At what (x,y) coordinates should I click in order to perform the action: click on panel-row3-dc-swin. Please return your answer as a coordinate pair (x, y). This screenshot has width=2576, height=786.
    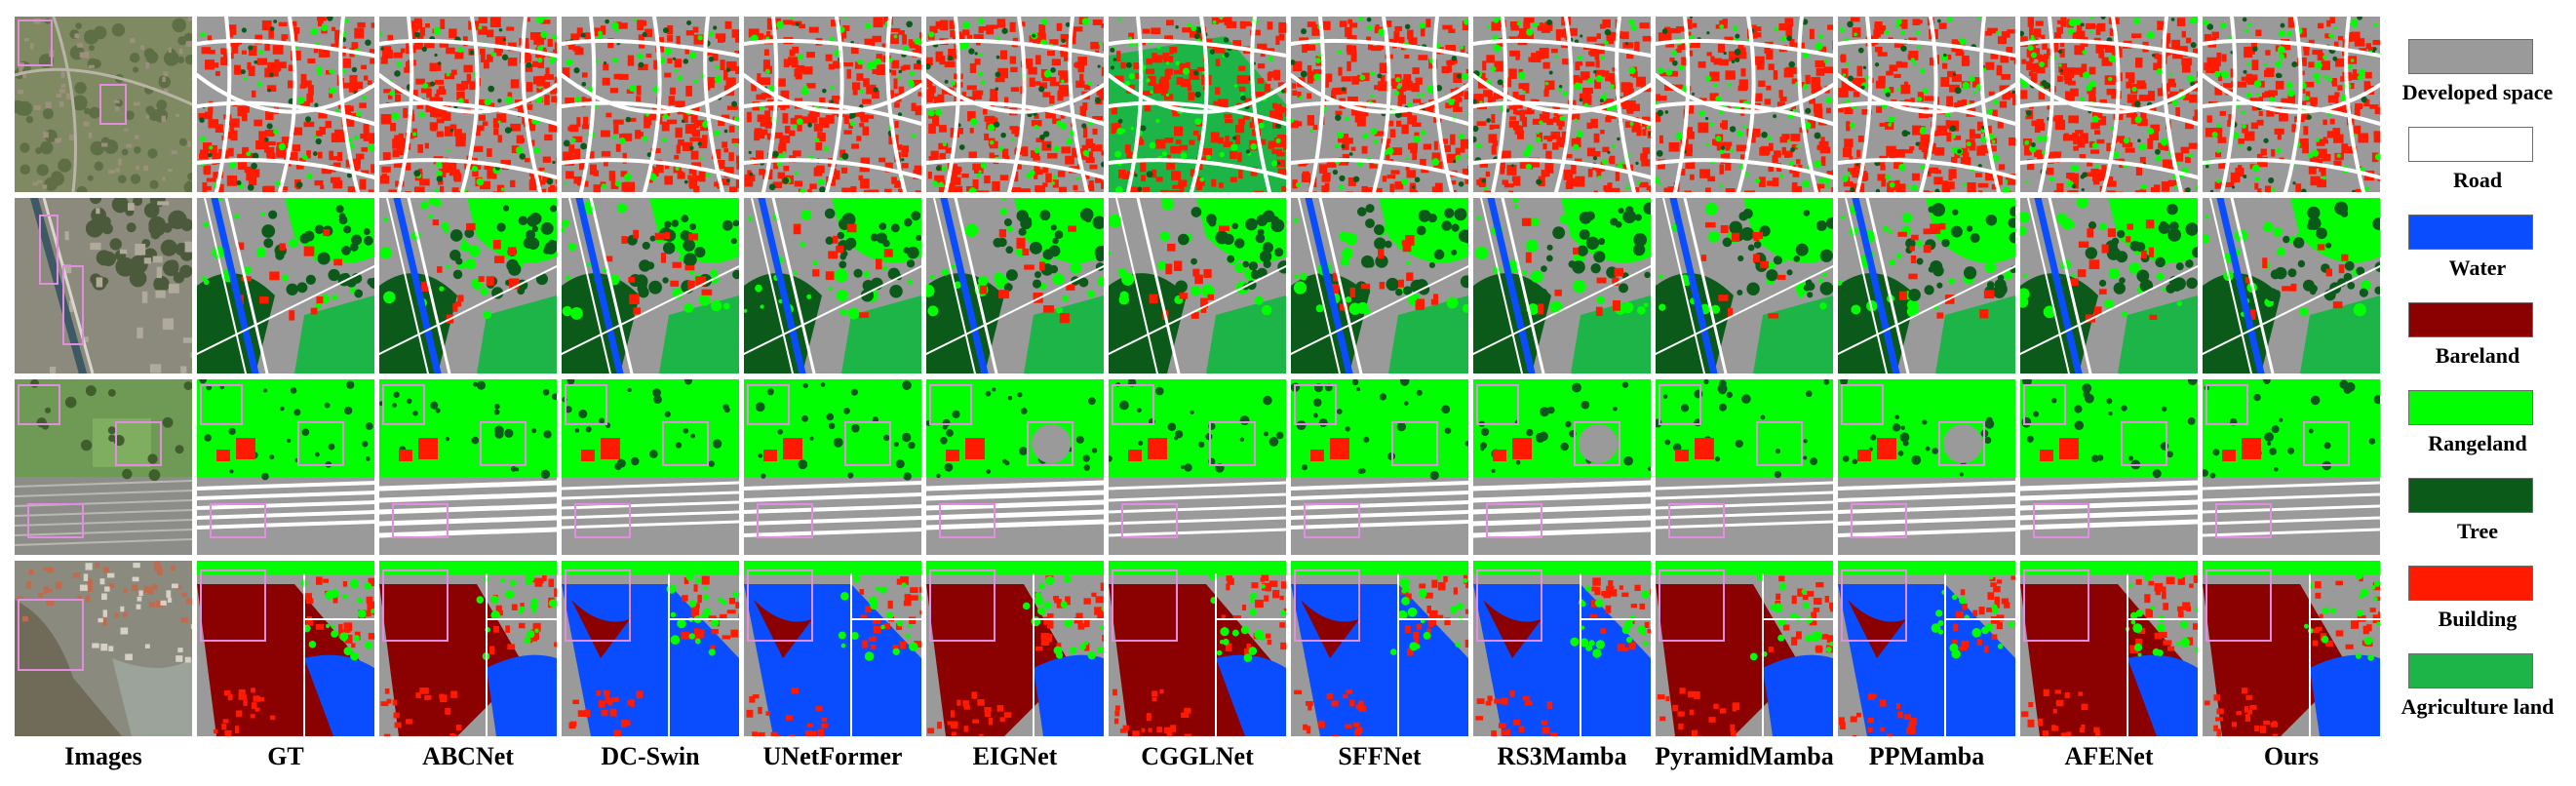
    Looking at the image, I should click on (650, 467).